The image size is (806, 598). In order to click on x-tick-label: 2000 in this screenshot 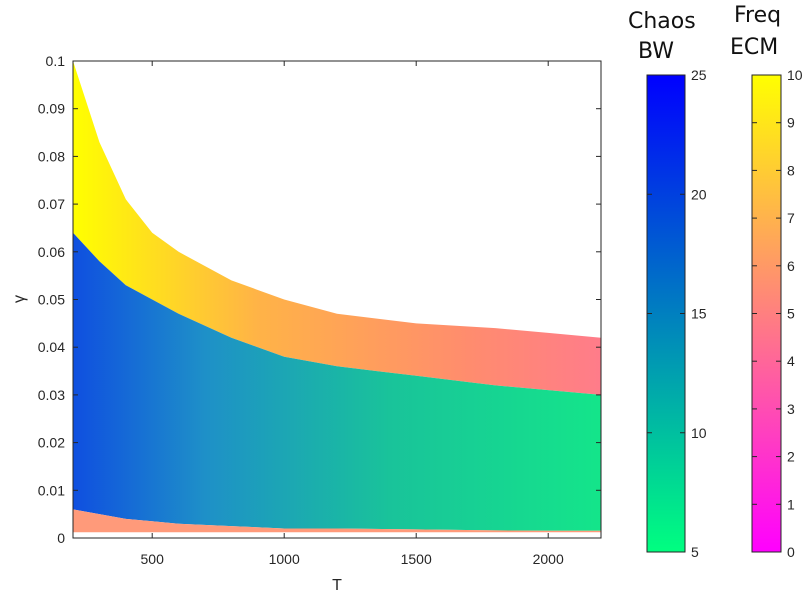, I will do `click(548, 559)`.